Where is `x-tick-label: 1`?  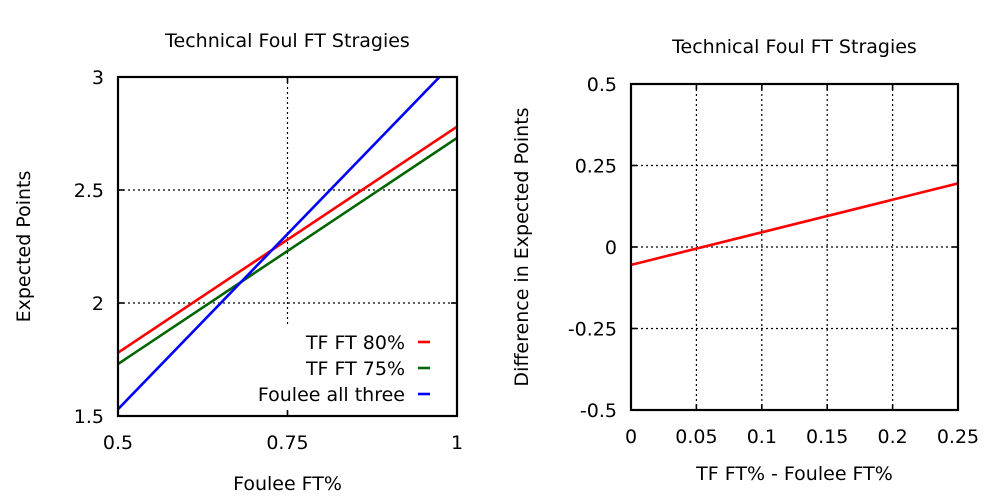 x-tick-label: 1 is located at coordinates (457, 443).